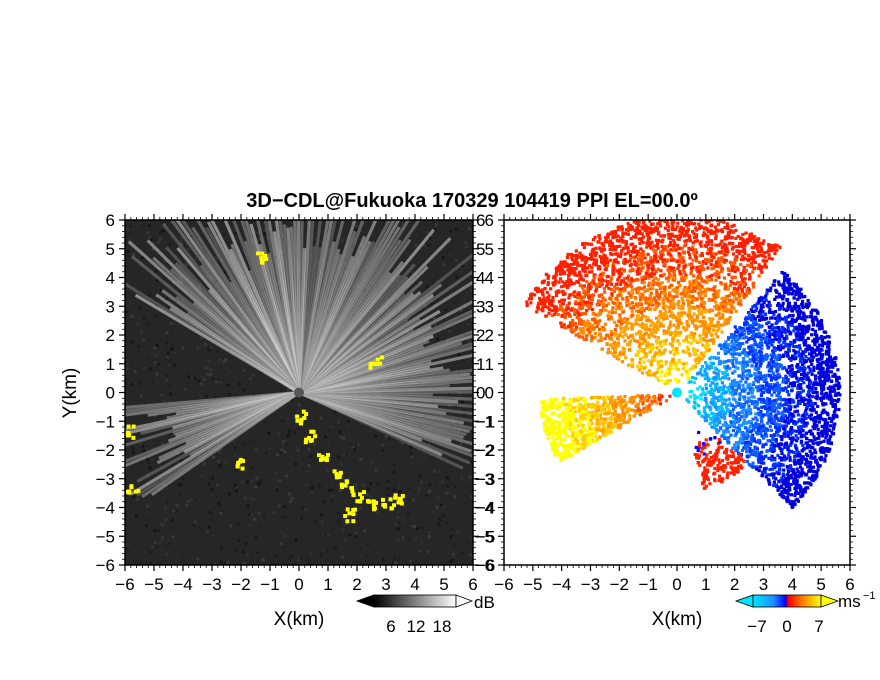 The height and width of the screenshot is (680, 880). Describe the element at coordinates (124, 584) in the screenshot. I see `x-tick-label: −6` at that location.